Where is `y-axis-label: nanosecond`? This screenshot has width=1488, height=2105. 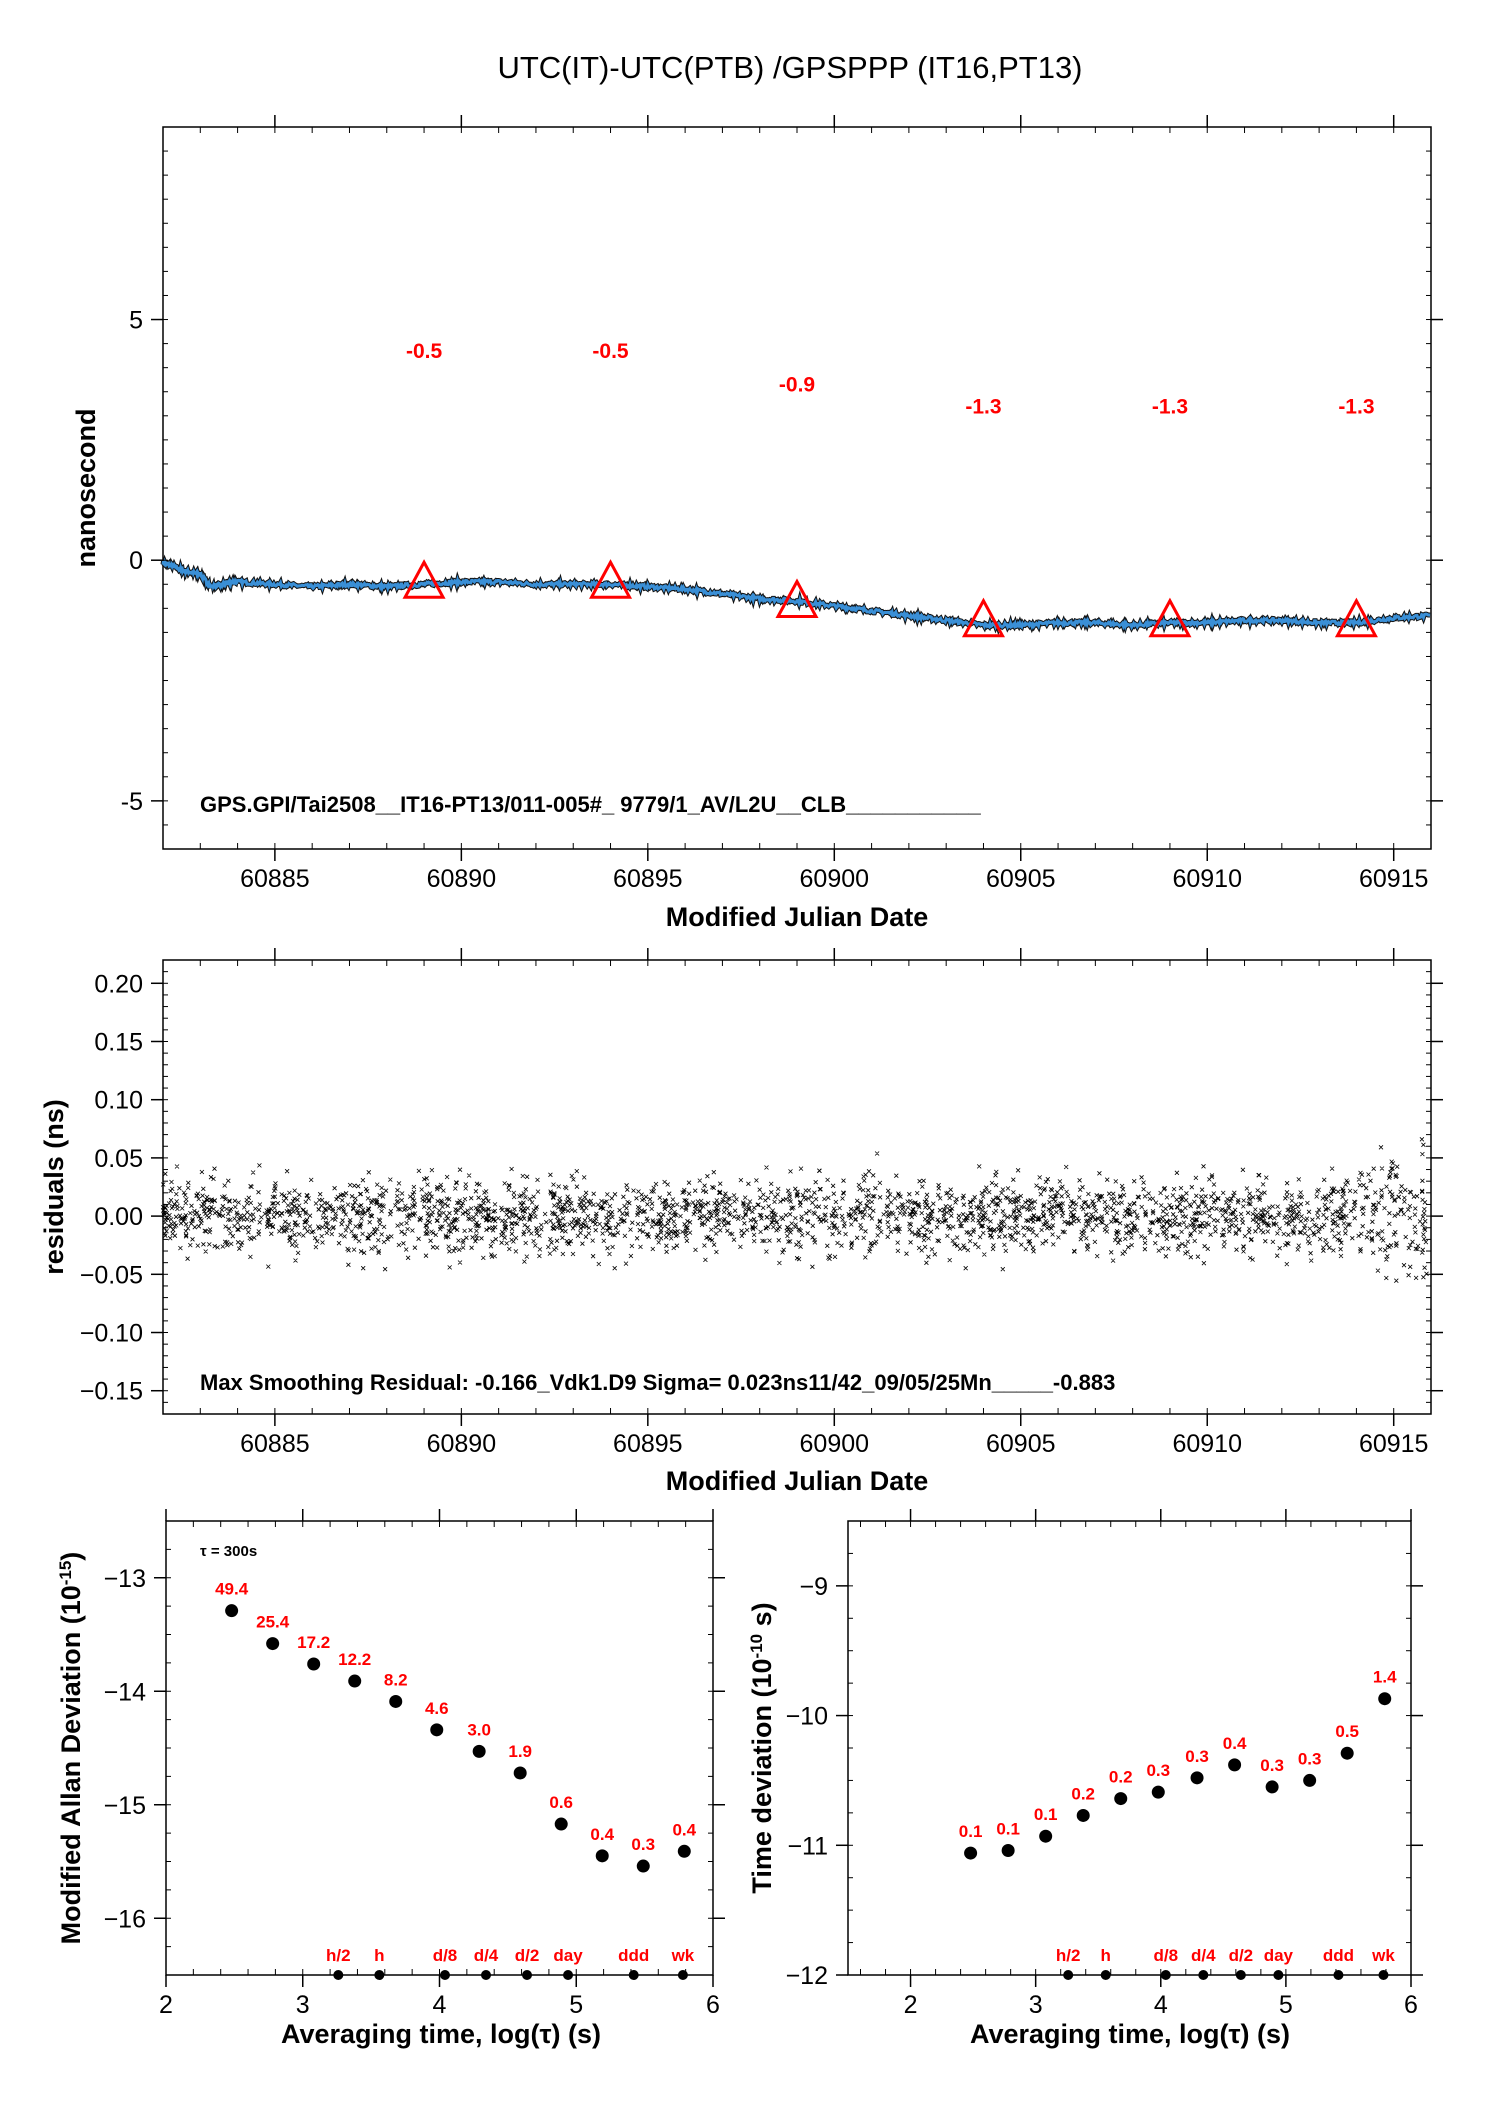 y-axis-label: nanosecond is located at coordinates (86, 487).